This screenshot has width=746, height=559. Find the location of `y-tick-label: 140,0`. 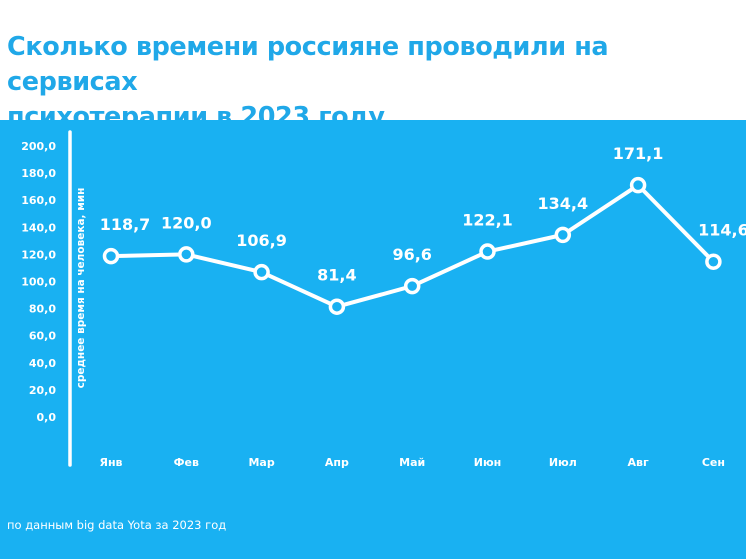

y-tick-label: 140,0 is located at coordinates (38, 227).